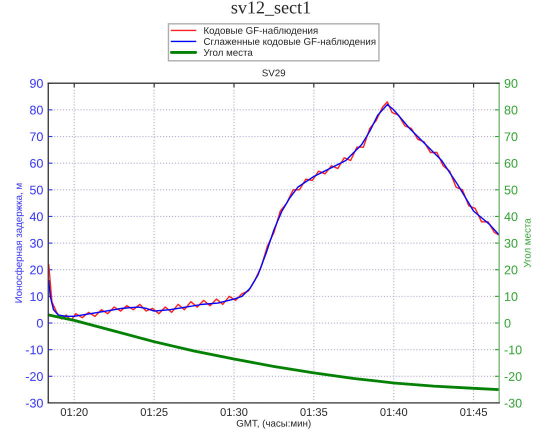 This screenshot has height=438, width=542. Describe the element at coordinates (511, 190) in the screenshot. I see `y2-tick-label: 50` at that location.